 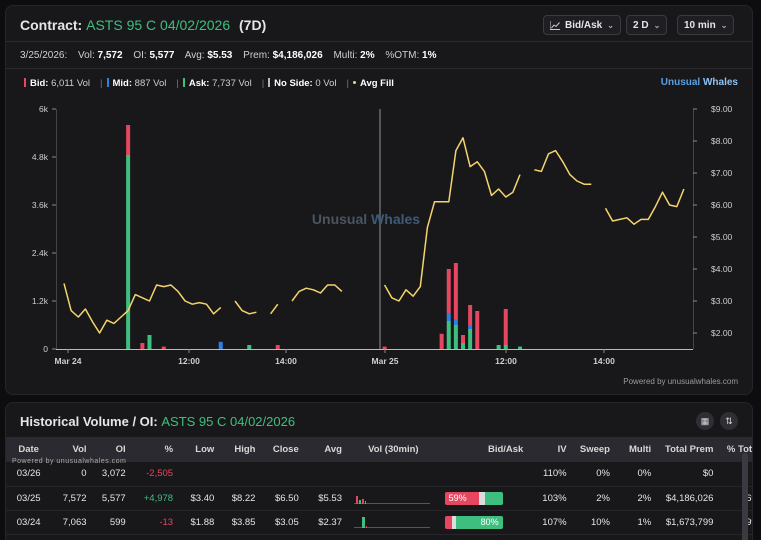 What do you see at coordinates (636, 449) in the screenshot?
I see `column-header: Multi` at bounding box center [636, 449].